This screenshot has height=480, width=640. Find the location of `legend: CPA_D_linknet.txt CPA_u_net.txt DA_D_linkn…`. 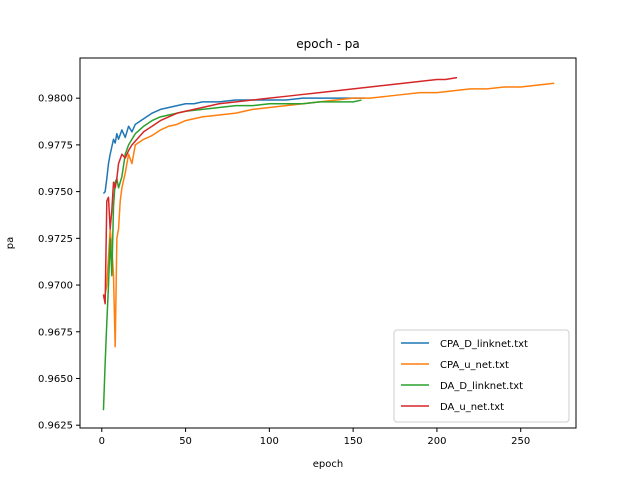

legend: CPA_D_linknet.txt CPA_u_net.txt DA_D_linkn… is located at coordinates (481, 376).